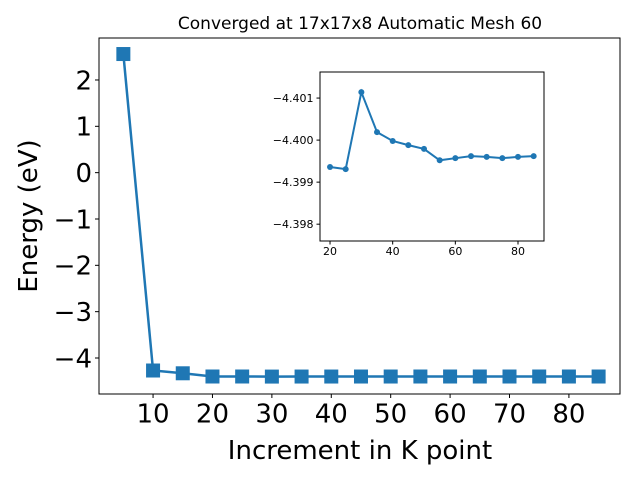 The image size is (640, 480). I want to click on x-tick-label: 30, so click(271, 415).